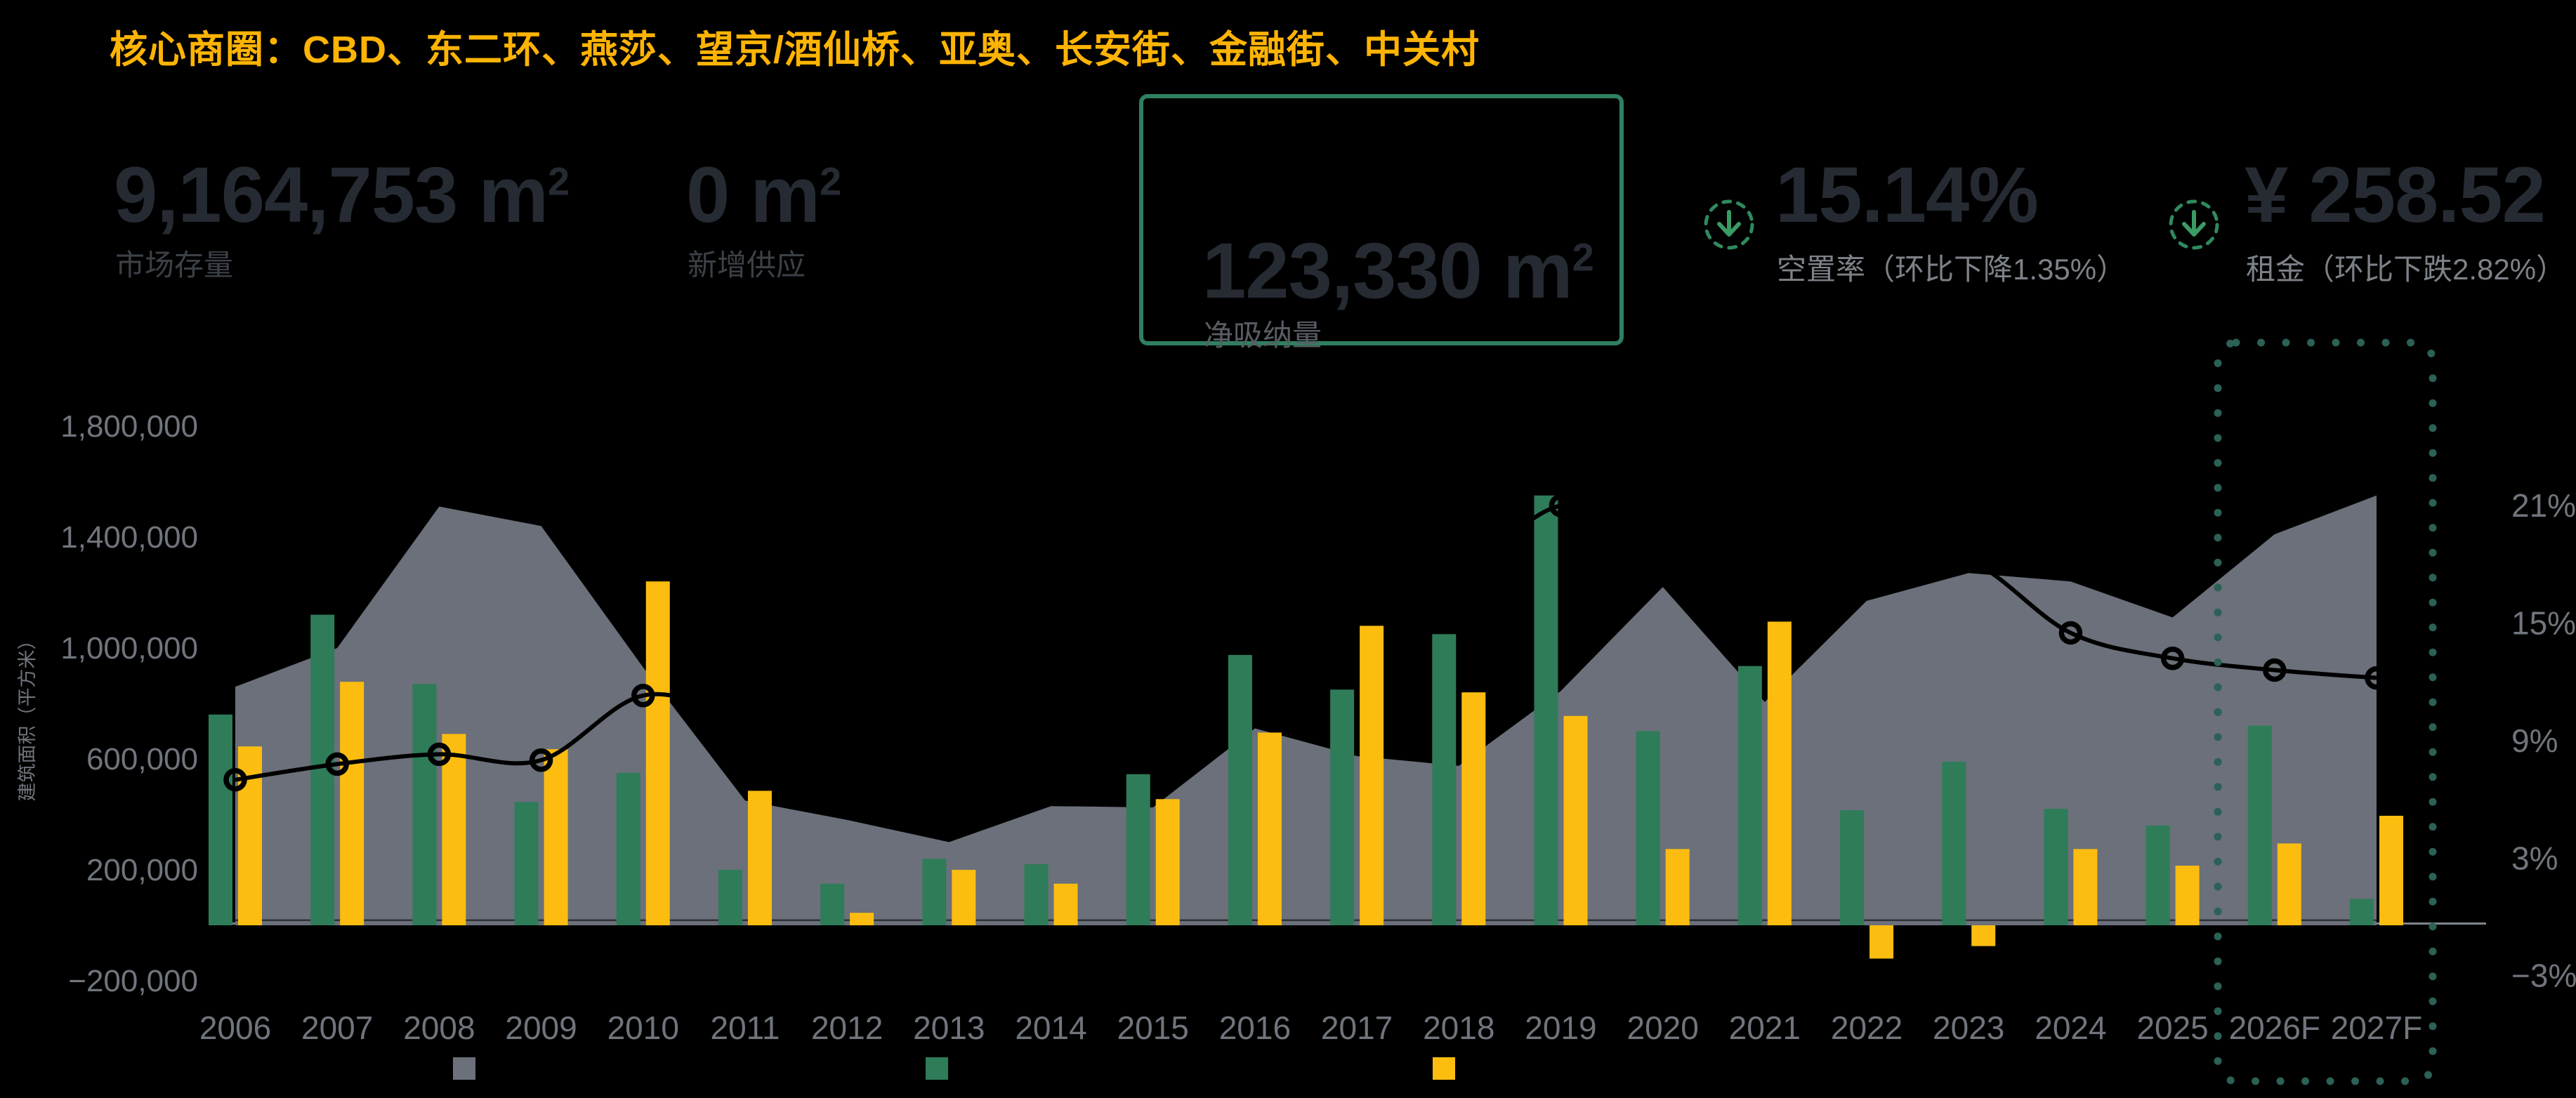  I want to click on line-marker-2026F, so click(2275, 670).